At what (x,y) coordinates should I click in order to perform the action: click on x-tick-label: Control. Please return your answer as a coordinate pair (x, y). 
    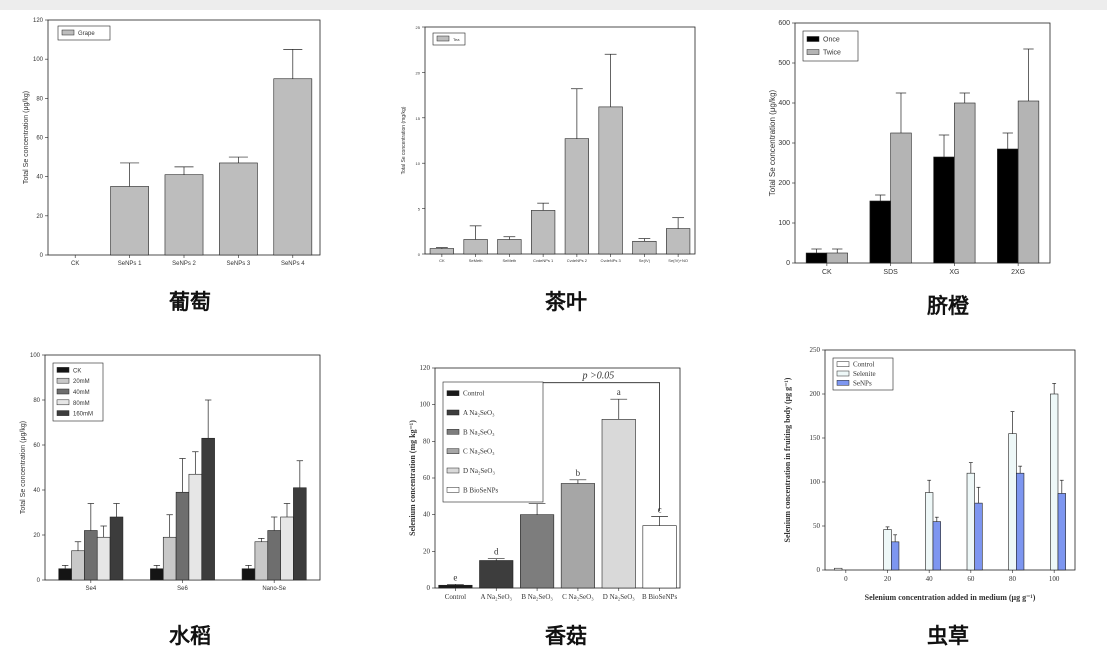
    Looking at the image, I should click on (455, 597).